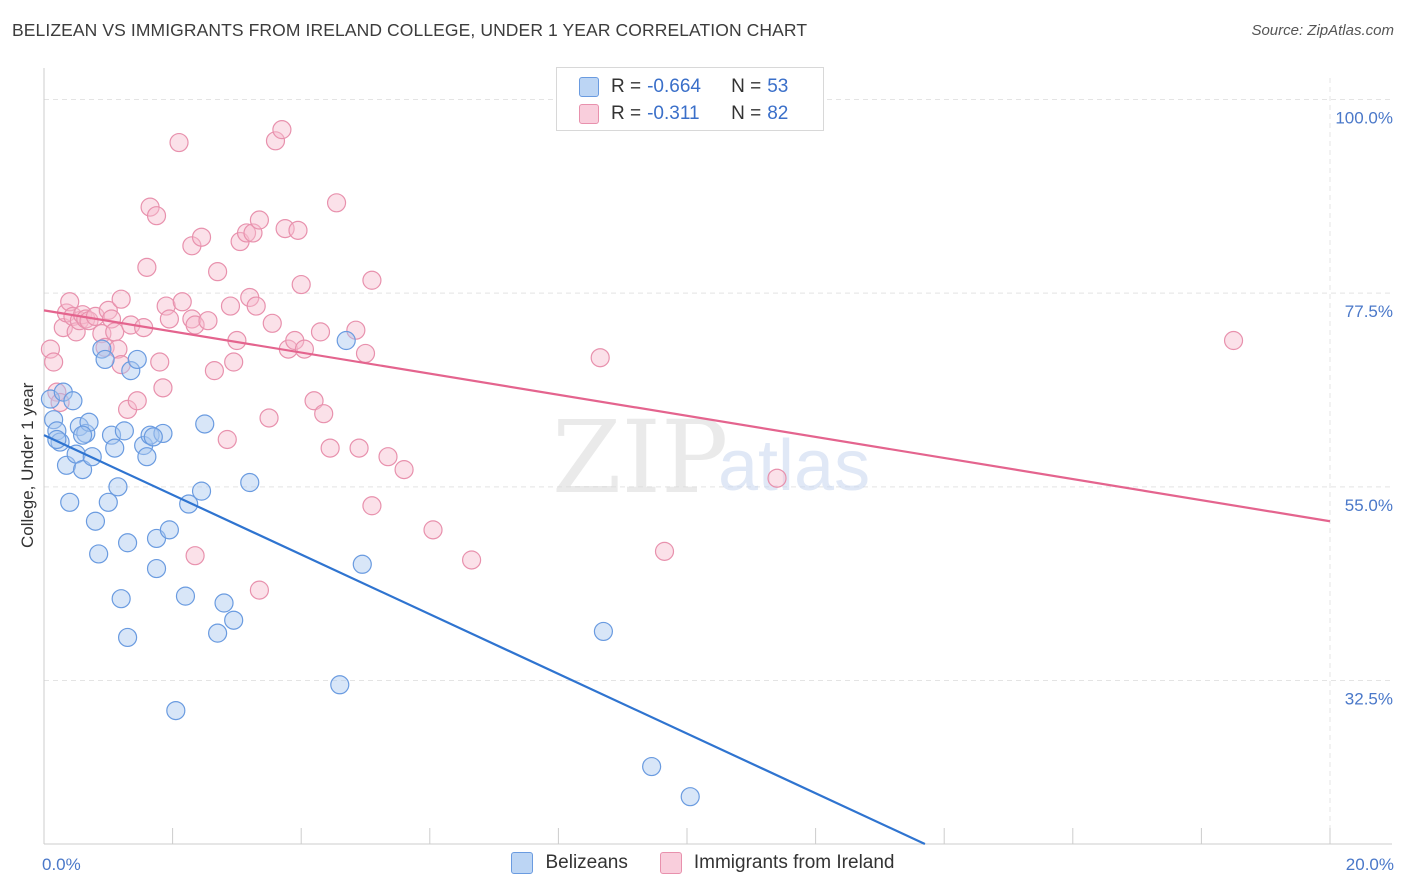  What do you see at coordinates (1369, 505) in the screenshot?
I see `y-tick-label: 55.0%` at bounding box center [1369, 505].